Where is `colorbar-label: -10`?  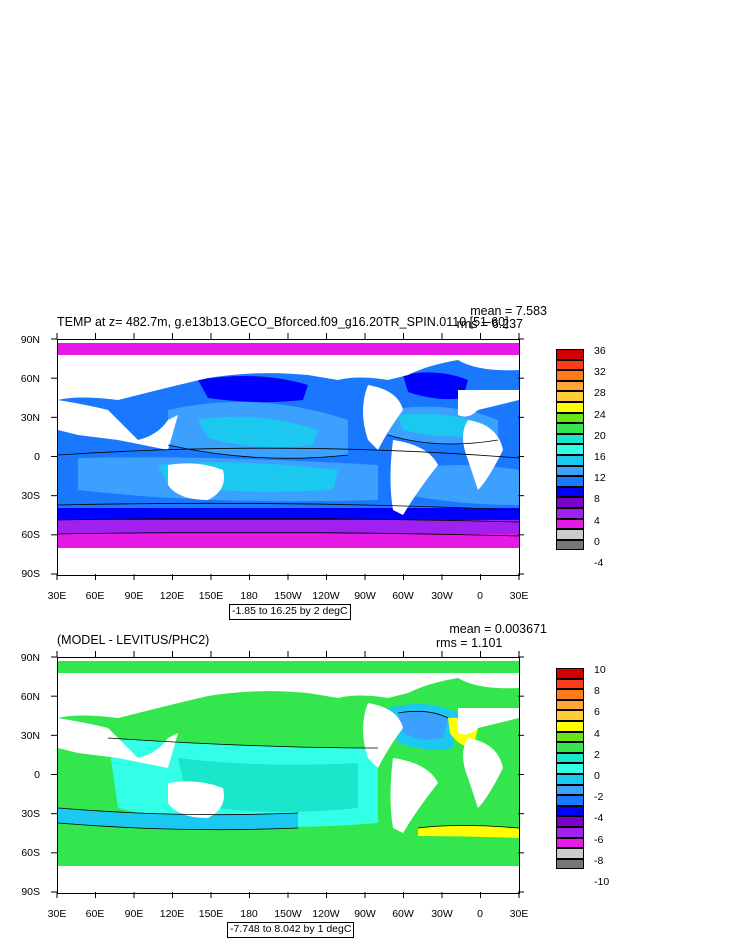 colorbar-label: -10 is located at coordinates (602, 882).